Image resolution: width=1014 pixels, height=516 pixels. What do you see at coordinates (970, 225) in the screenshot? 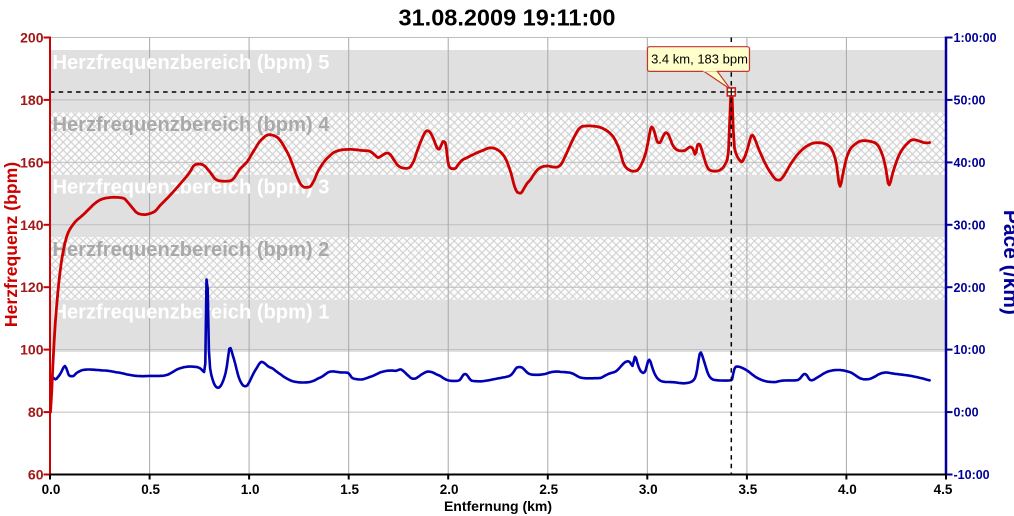
I see `svg-text: 30:00` at bounding box center [970, 225].